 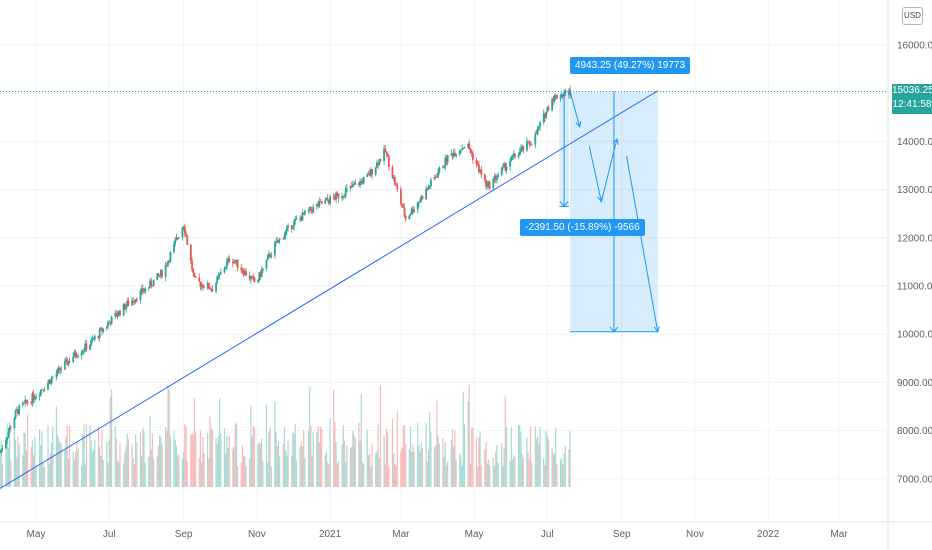 I want to click on last-price-badge: 15036.25 12:41:58, so click(x=912, y=99).